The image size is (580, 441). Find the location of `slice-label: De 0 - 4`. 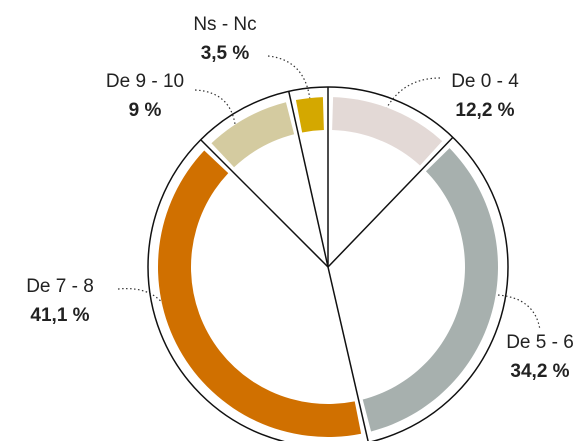

slice-label: De 0 - 4 is located at coordinates (485, 81).